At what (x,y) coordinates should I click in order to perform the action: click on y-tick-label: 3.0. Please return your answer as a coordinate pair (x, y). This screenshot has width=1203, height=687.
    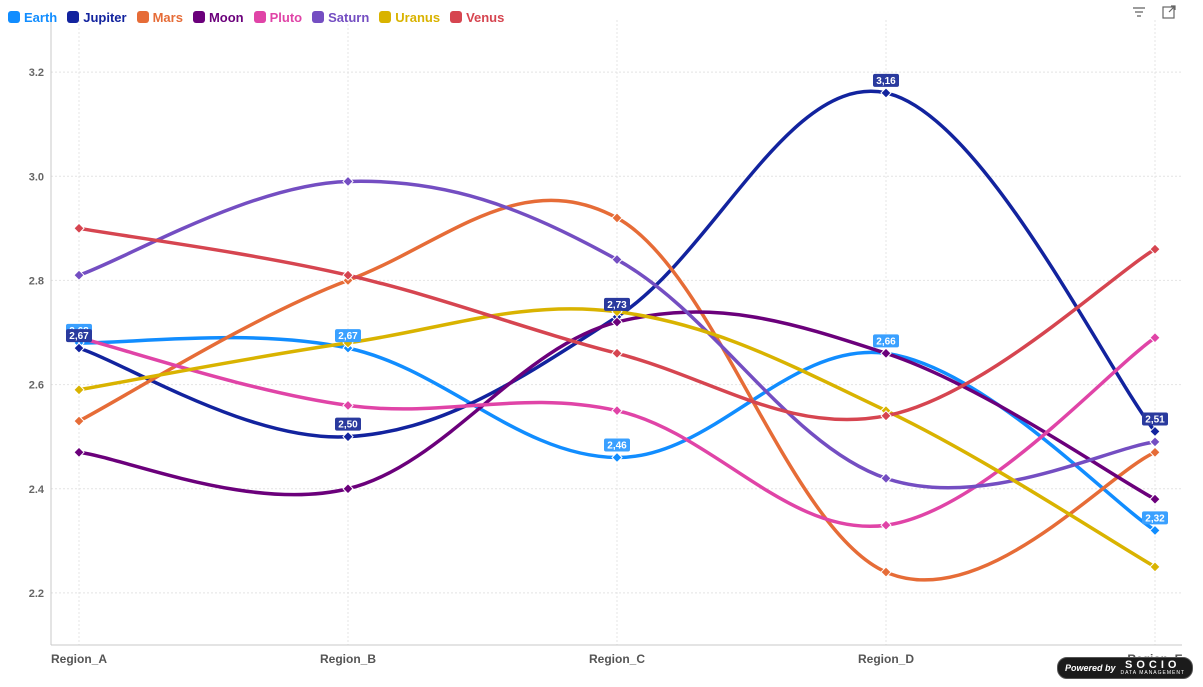
    Looking at the image, I should click on (36, 177).